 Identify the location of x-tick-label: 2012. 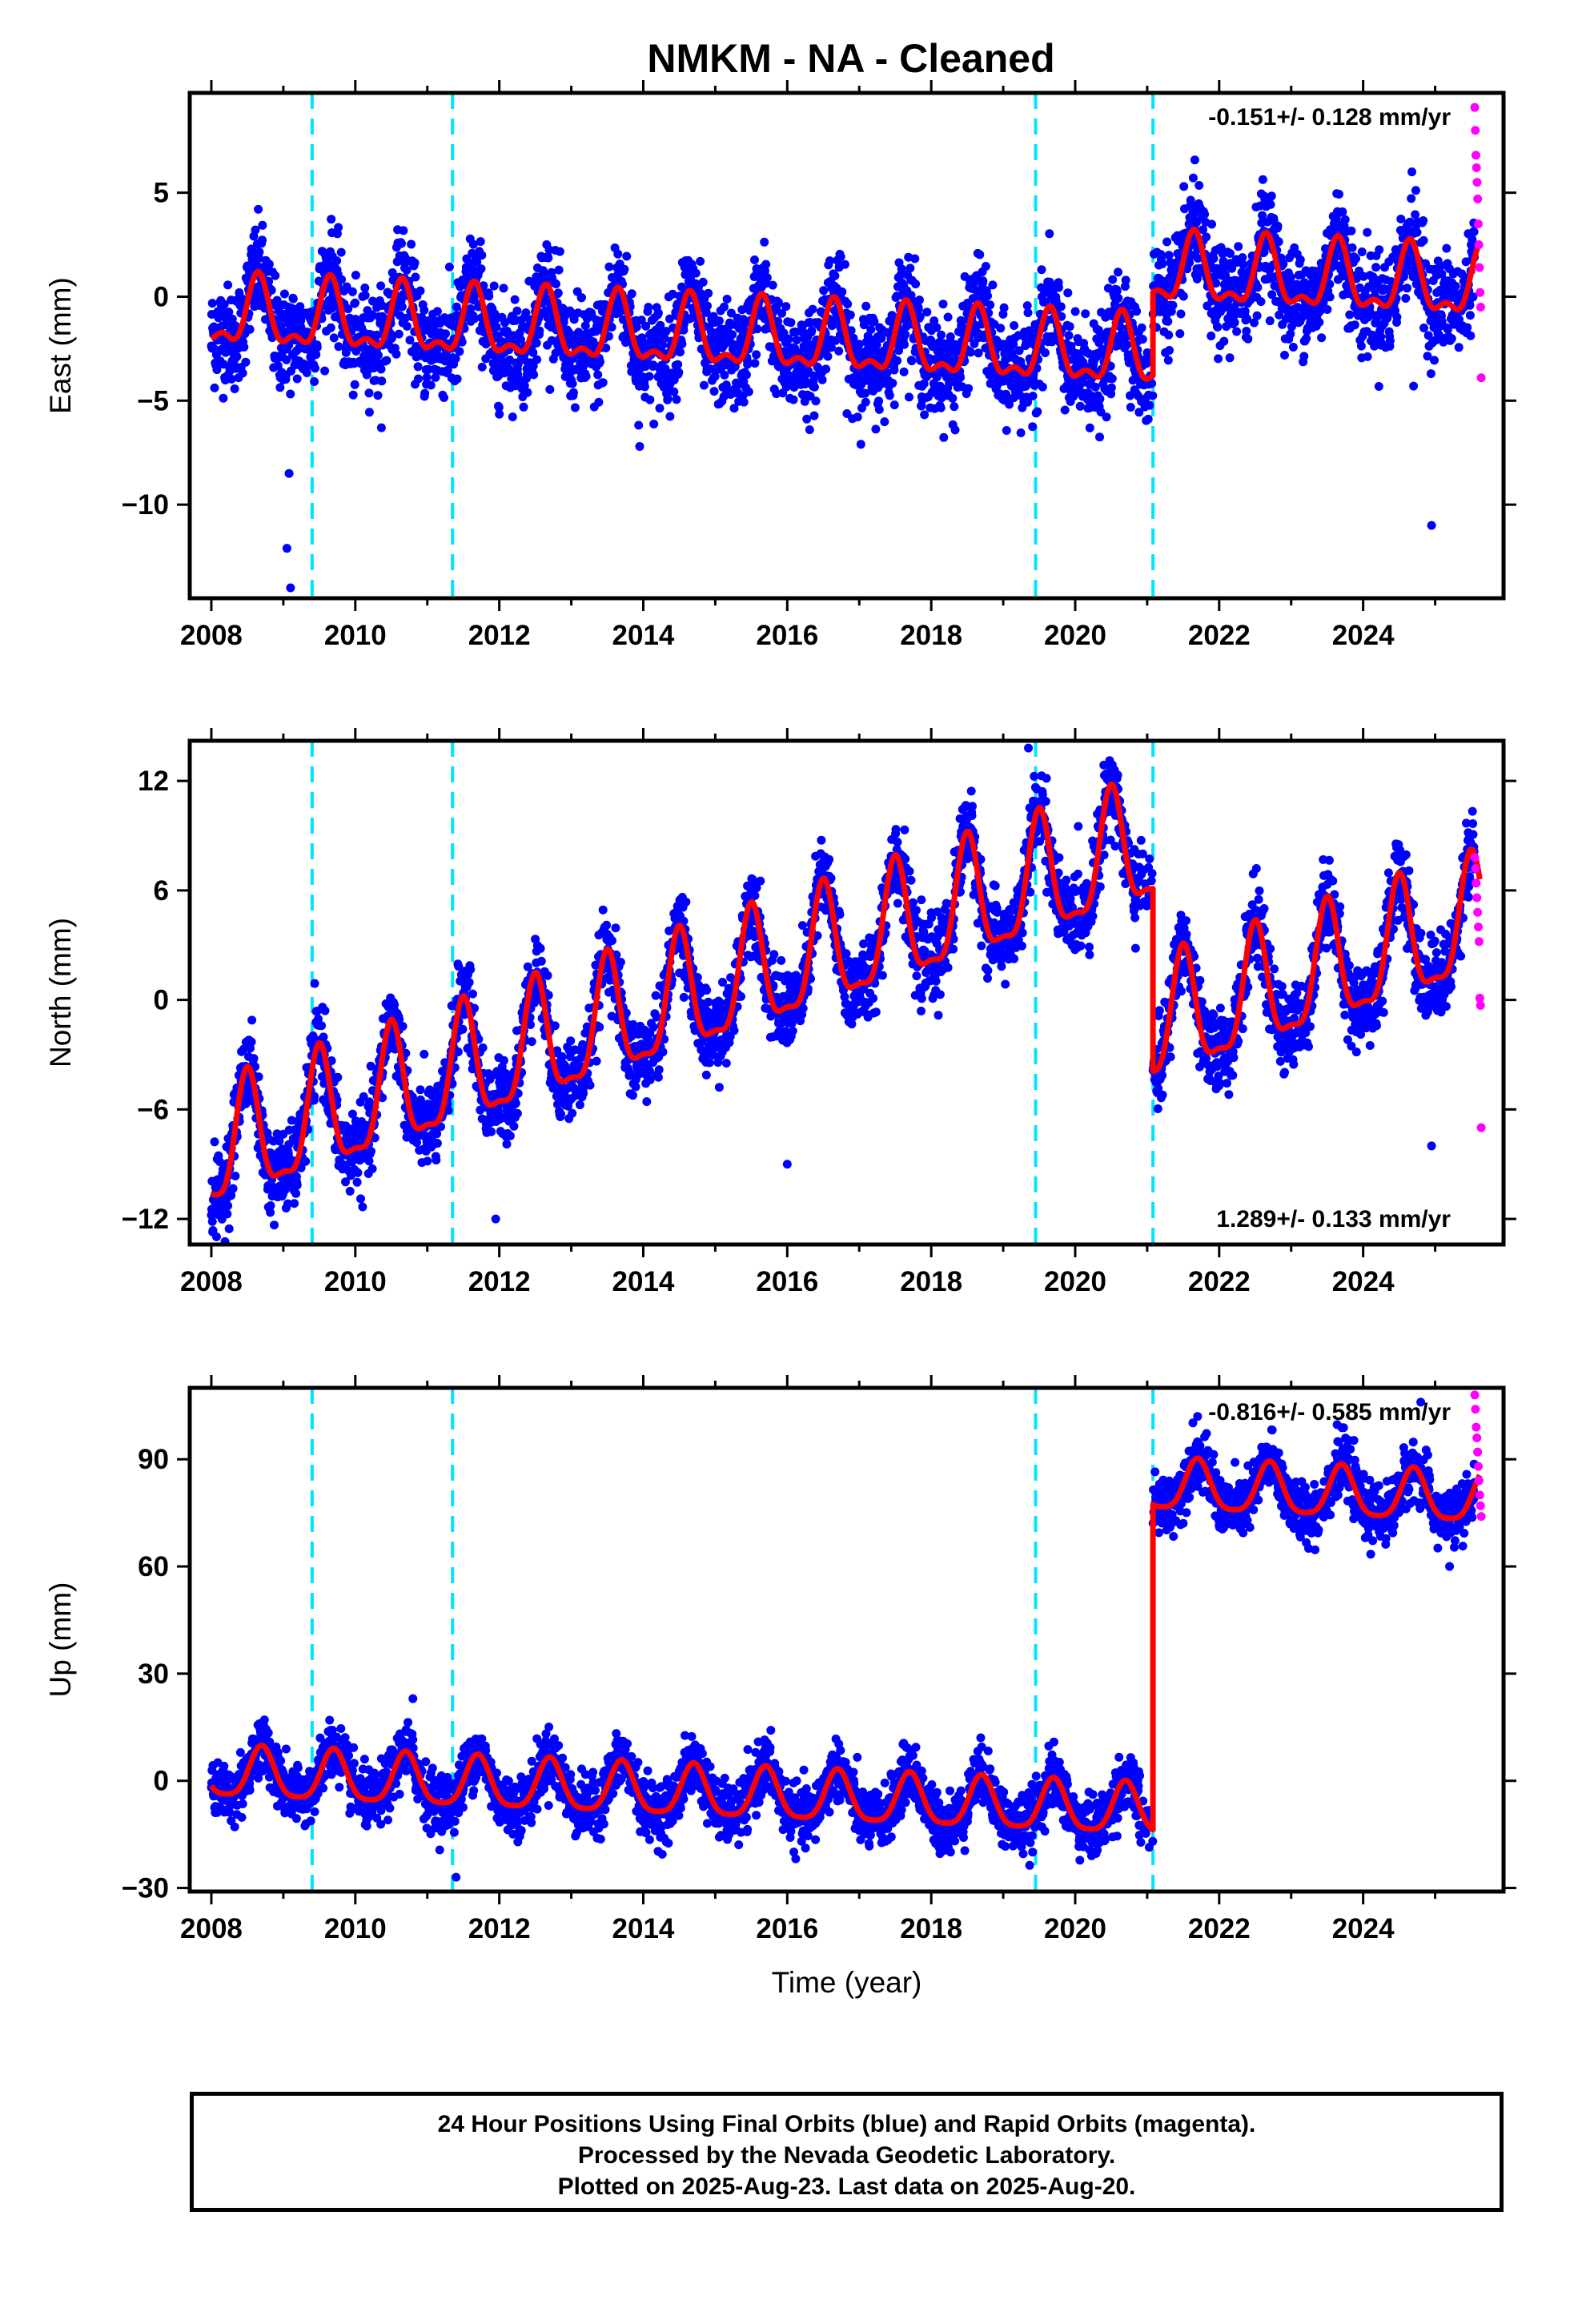
(499, 635).